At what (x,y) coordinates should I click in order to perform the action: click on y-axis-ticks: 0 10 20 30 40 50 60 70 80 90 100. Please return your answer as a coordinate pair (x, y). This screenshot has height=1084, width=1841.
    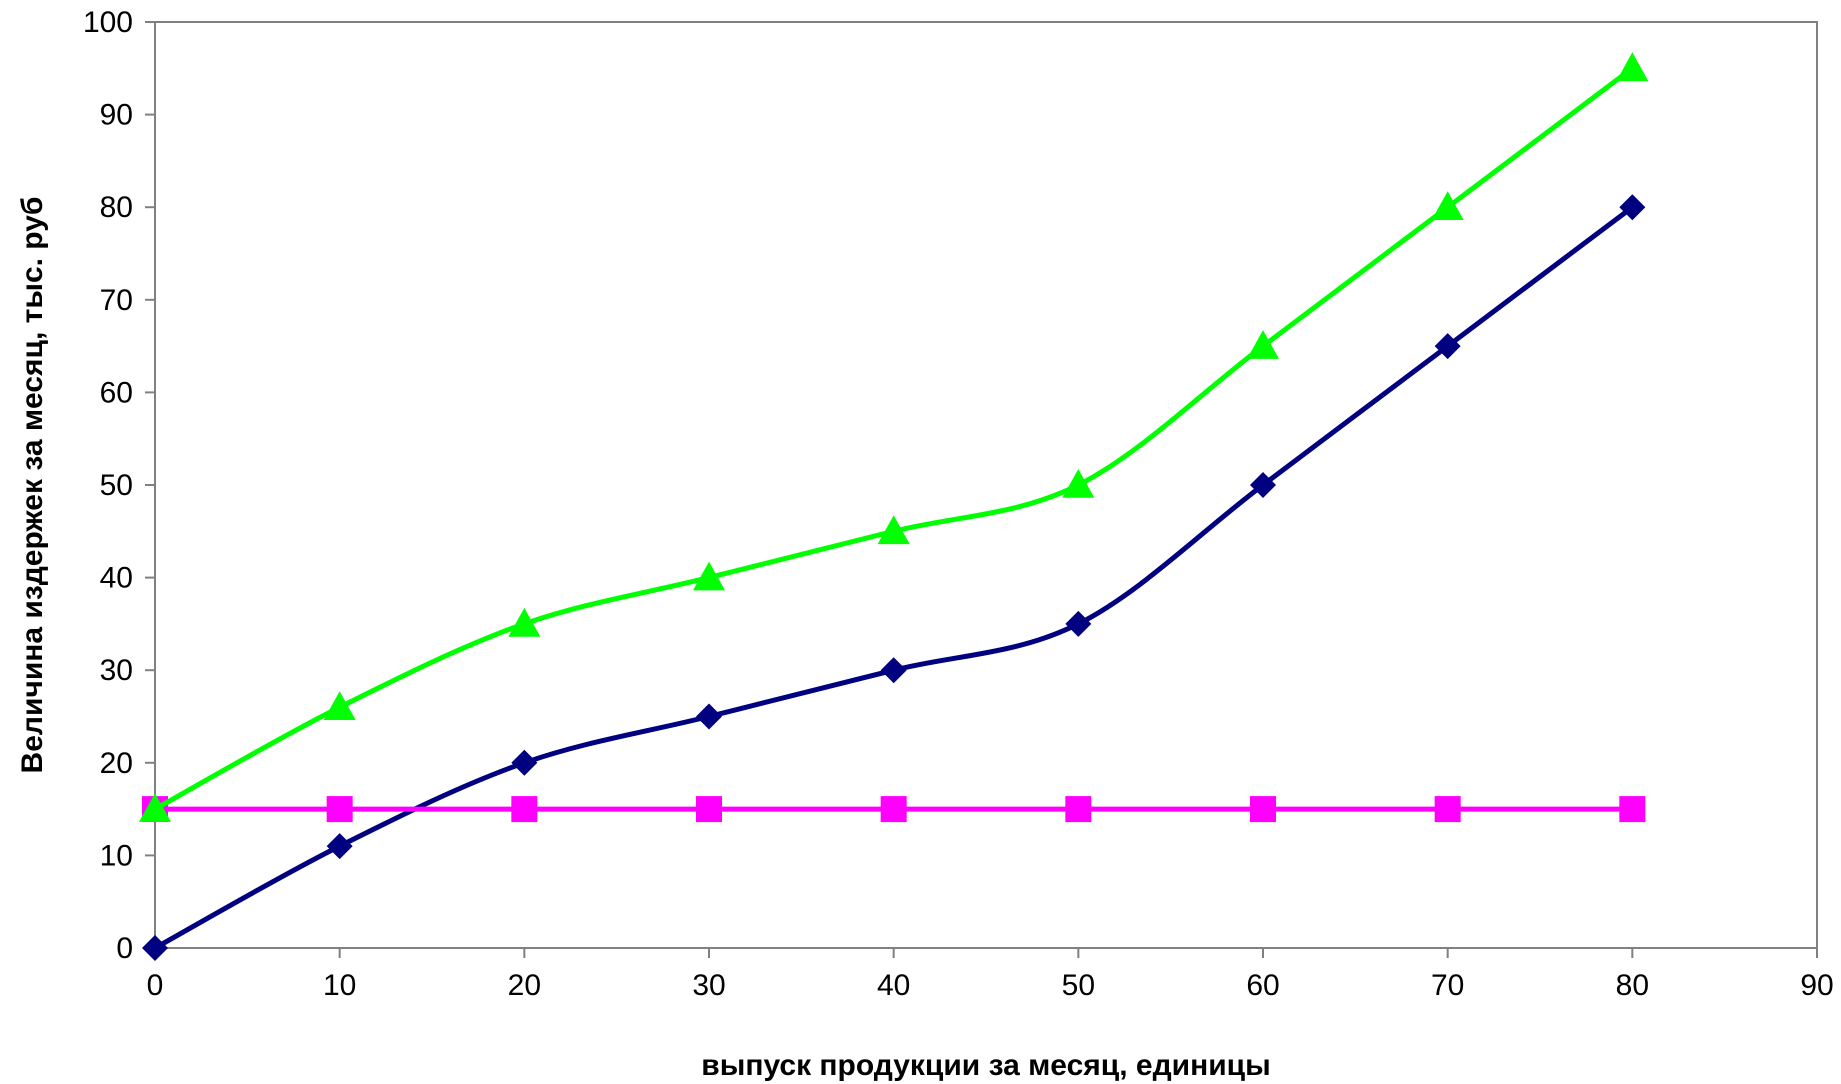
    Looking at the image, I should click on (119, 485).